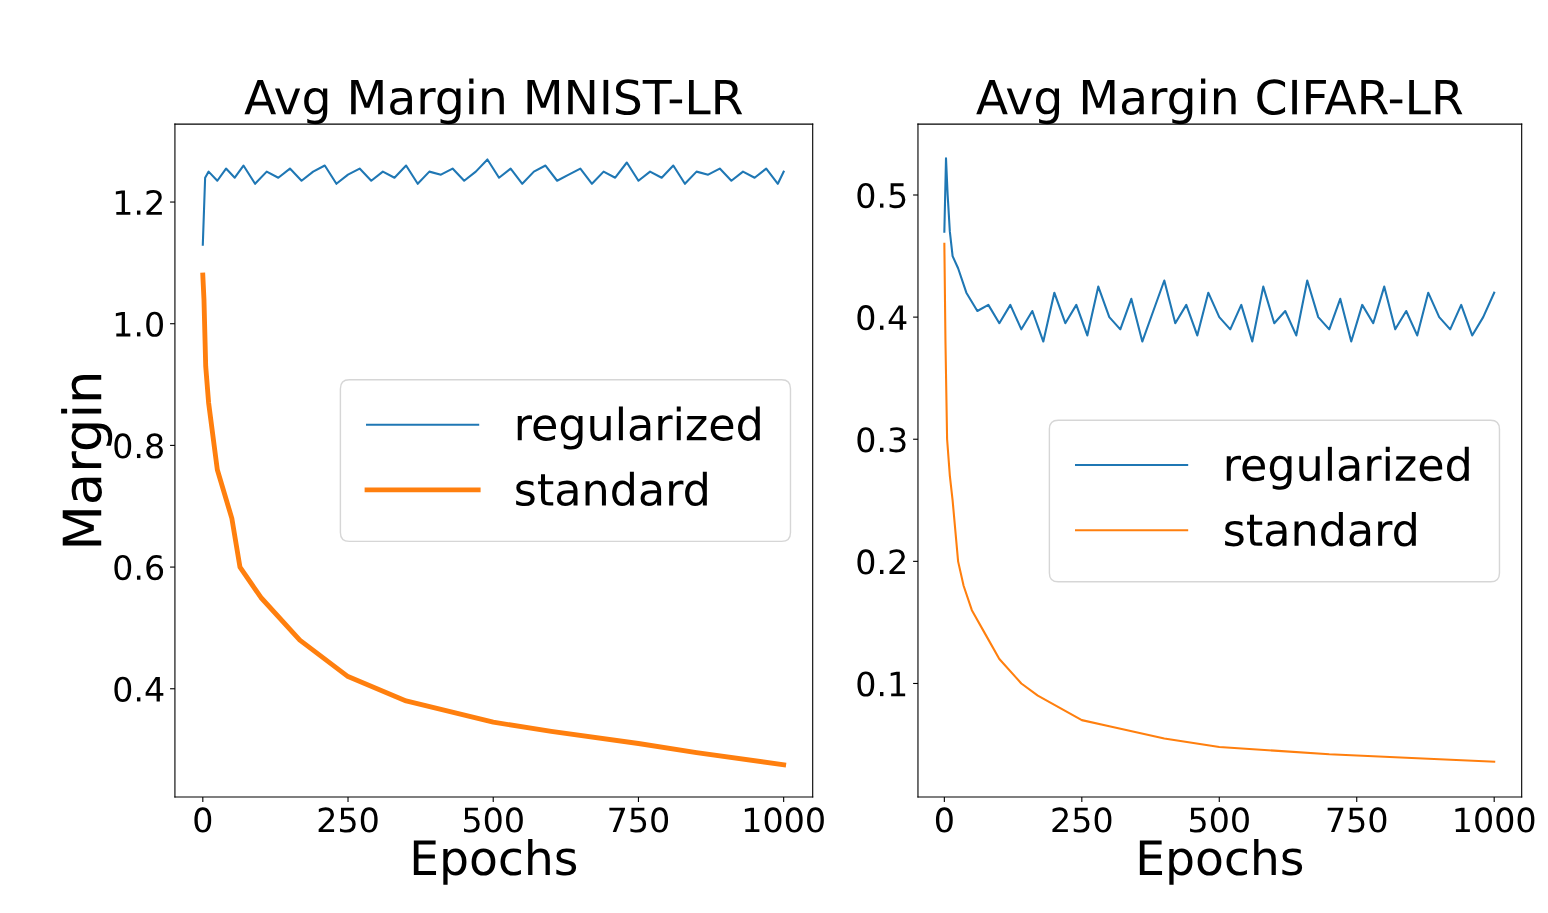  What do you see at coordinates (493, 101) in the screenshot?
I see `chart-title: Avg Margin MNIST-LR` at bounding box center [493, 101].